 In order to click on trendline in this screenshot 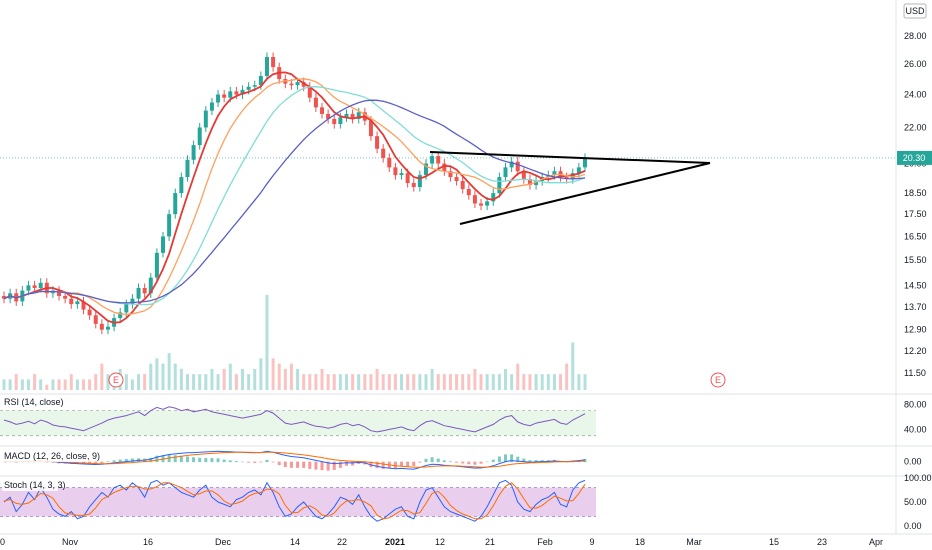, I will do `click(585, 193)`.